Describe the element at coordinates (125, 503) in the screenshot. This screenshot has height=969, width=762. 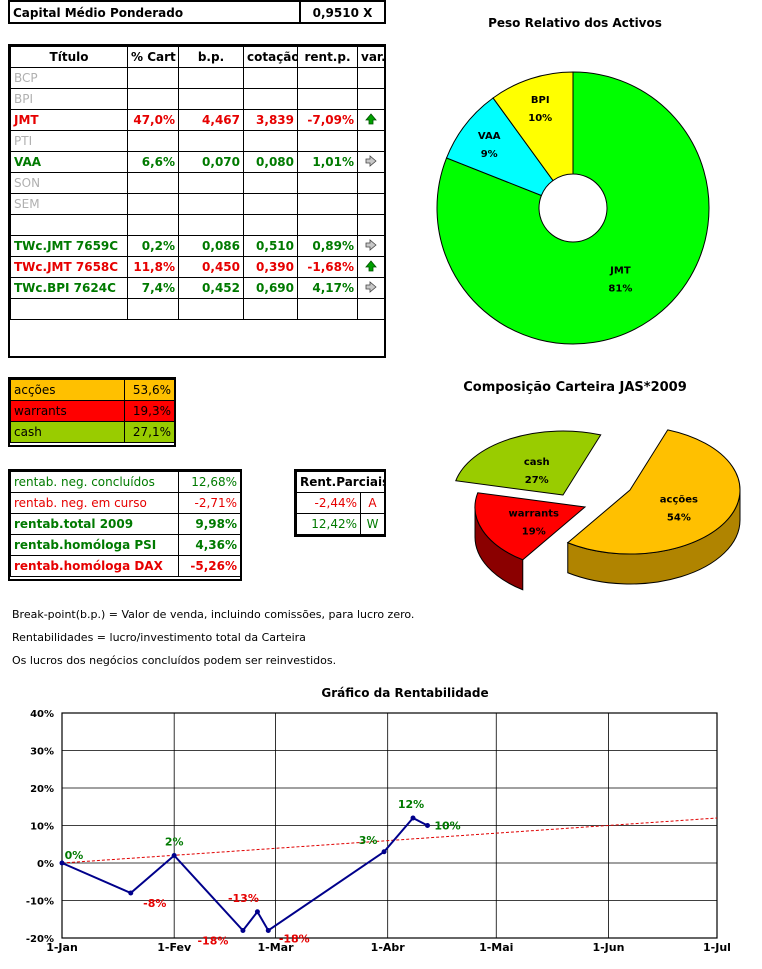
I see `return-row: rentab. neg. em curso -2,71%` at that location.